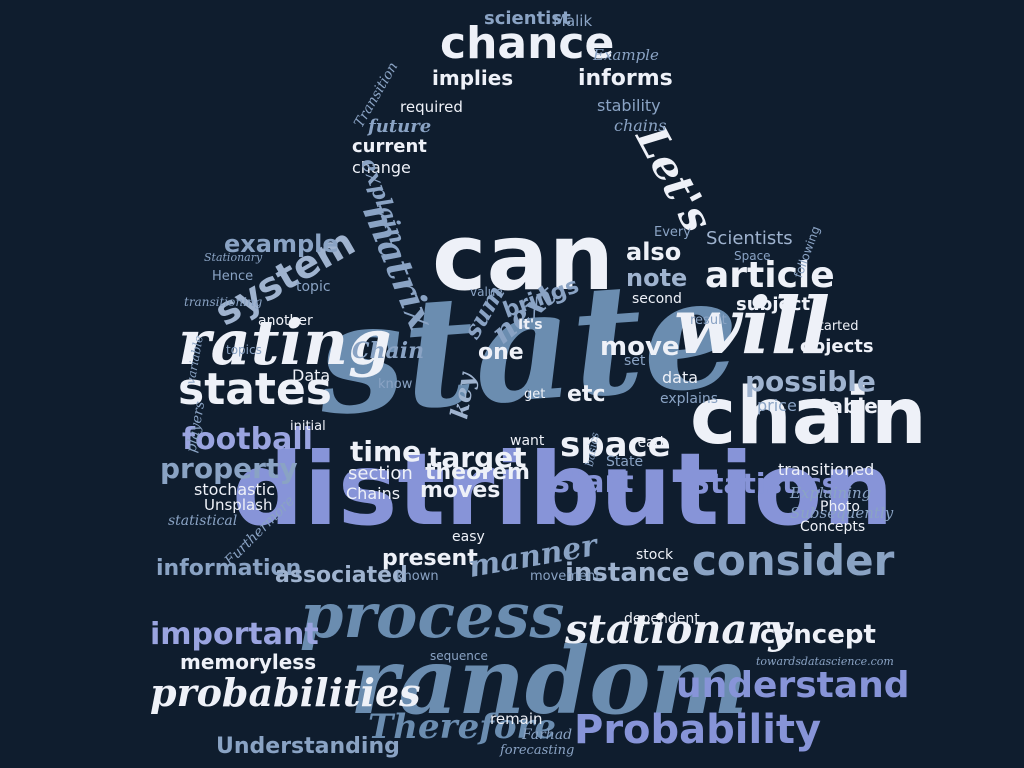  I want to click on word-distribution: distribution, so click(563, 489).